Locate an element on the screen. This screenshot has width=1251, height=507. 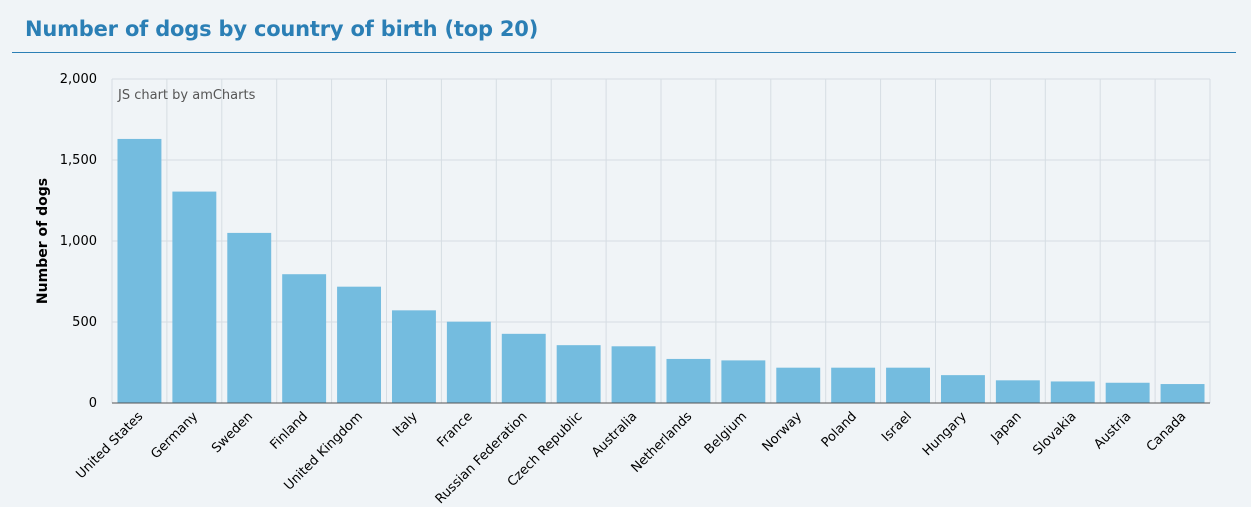
y-tick-label: 1,000 is located at coordinates (78, 241).